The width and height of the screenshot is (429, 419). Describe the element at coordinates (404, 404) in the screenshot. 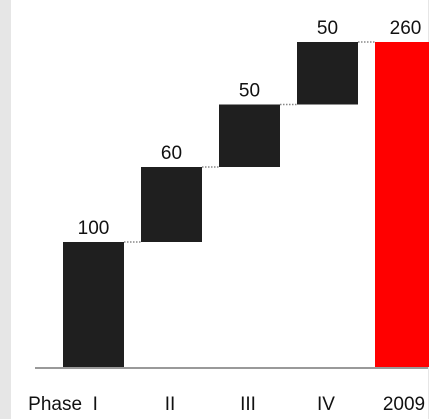

I see `category-label-5: 2009` at that location.